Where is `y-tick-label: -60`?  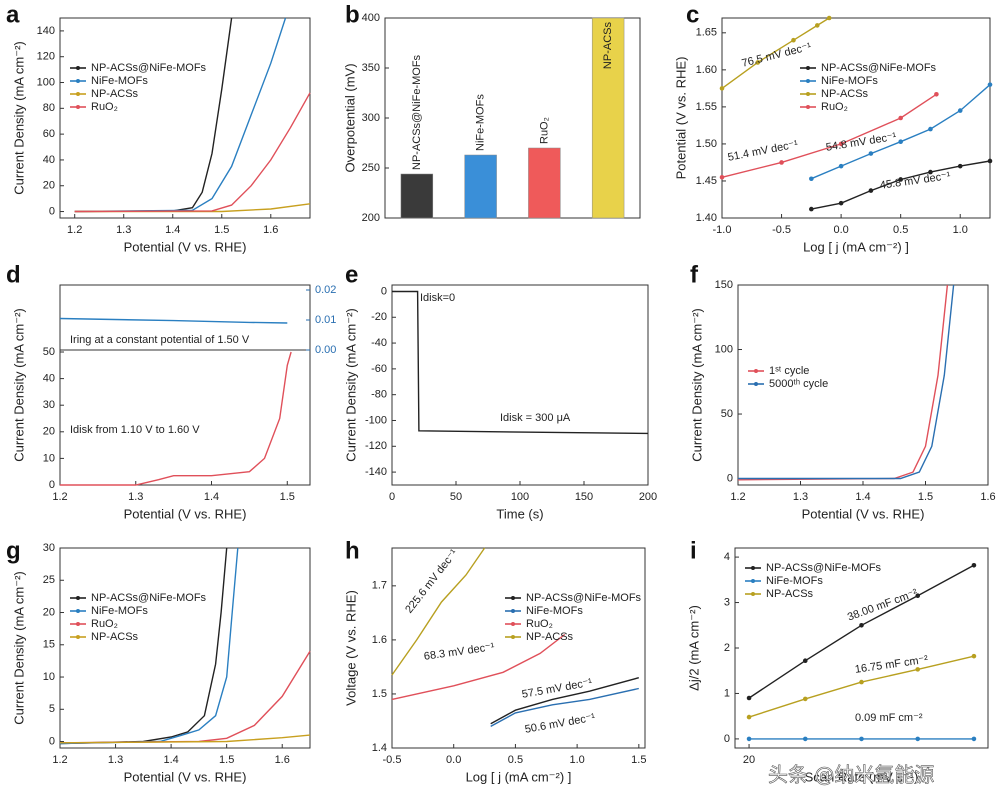
y-tick-label: -60 is located at coordinates (379, 369).